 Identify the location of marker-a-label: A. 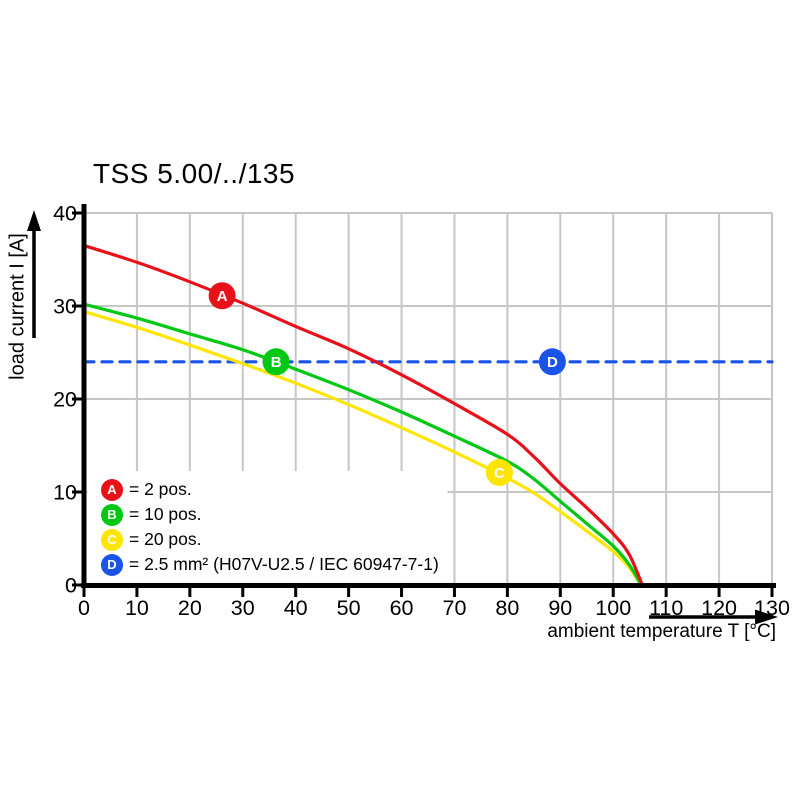
(222, 296).